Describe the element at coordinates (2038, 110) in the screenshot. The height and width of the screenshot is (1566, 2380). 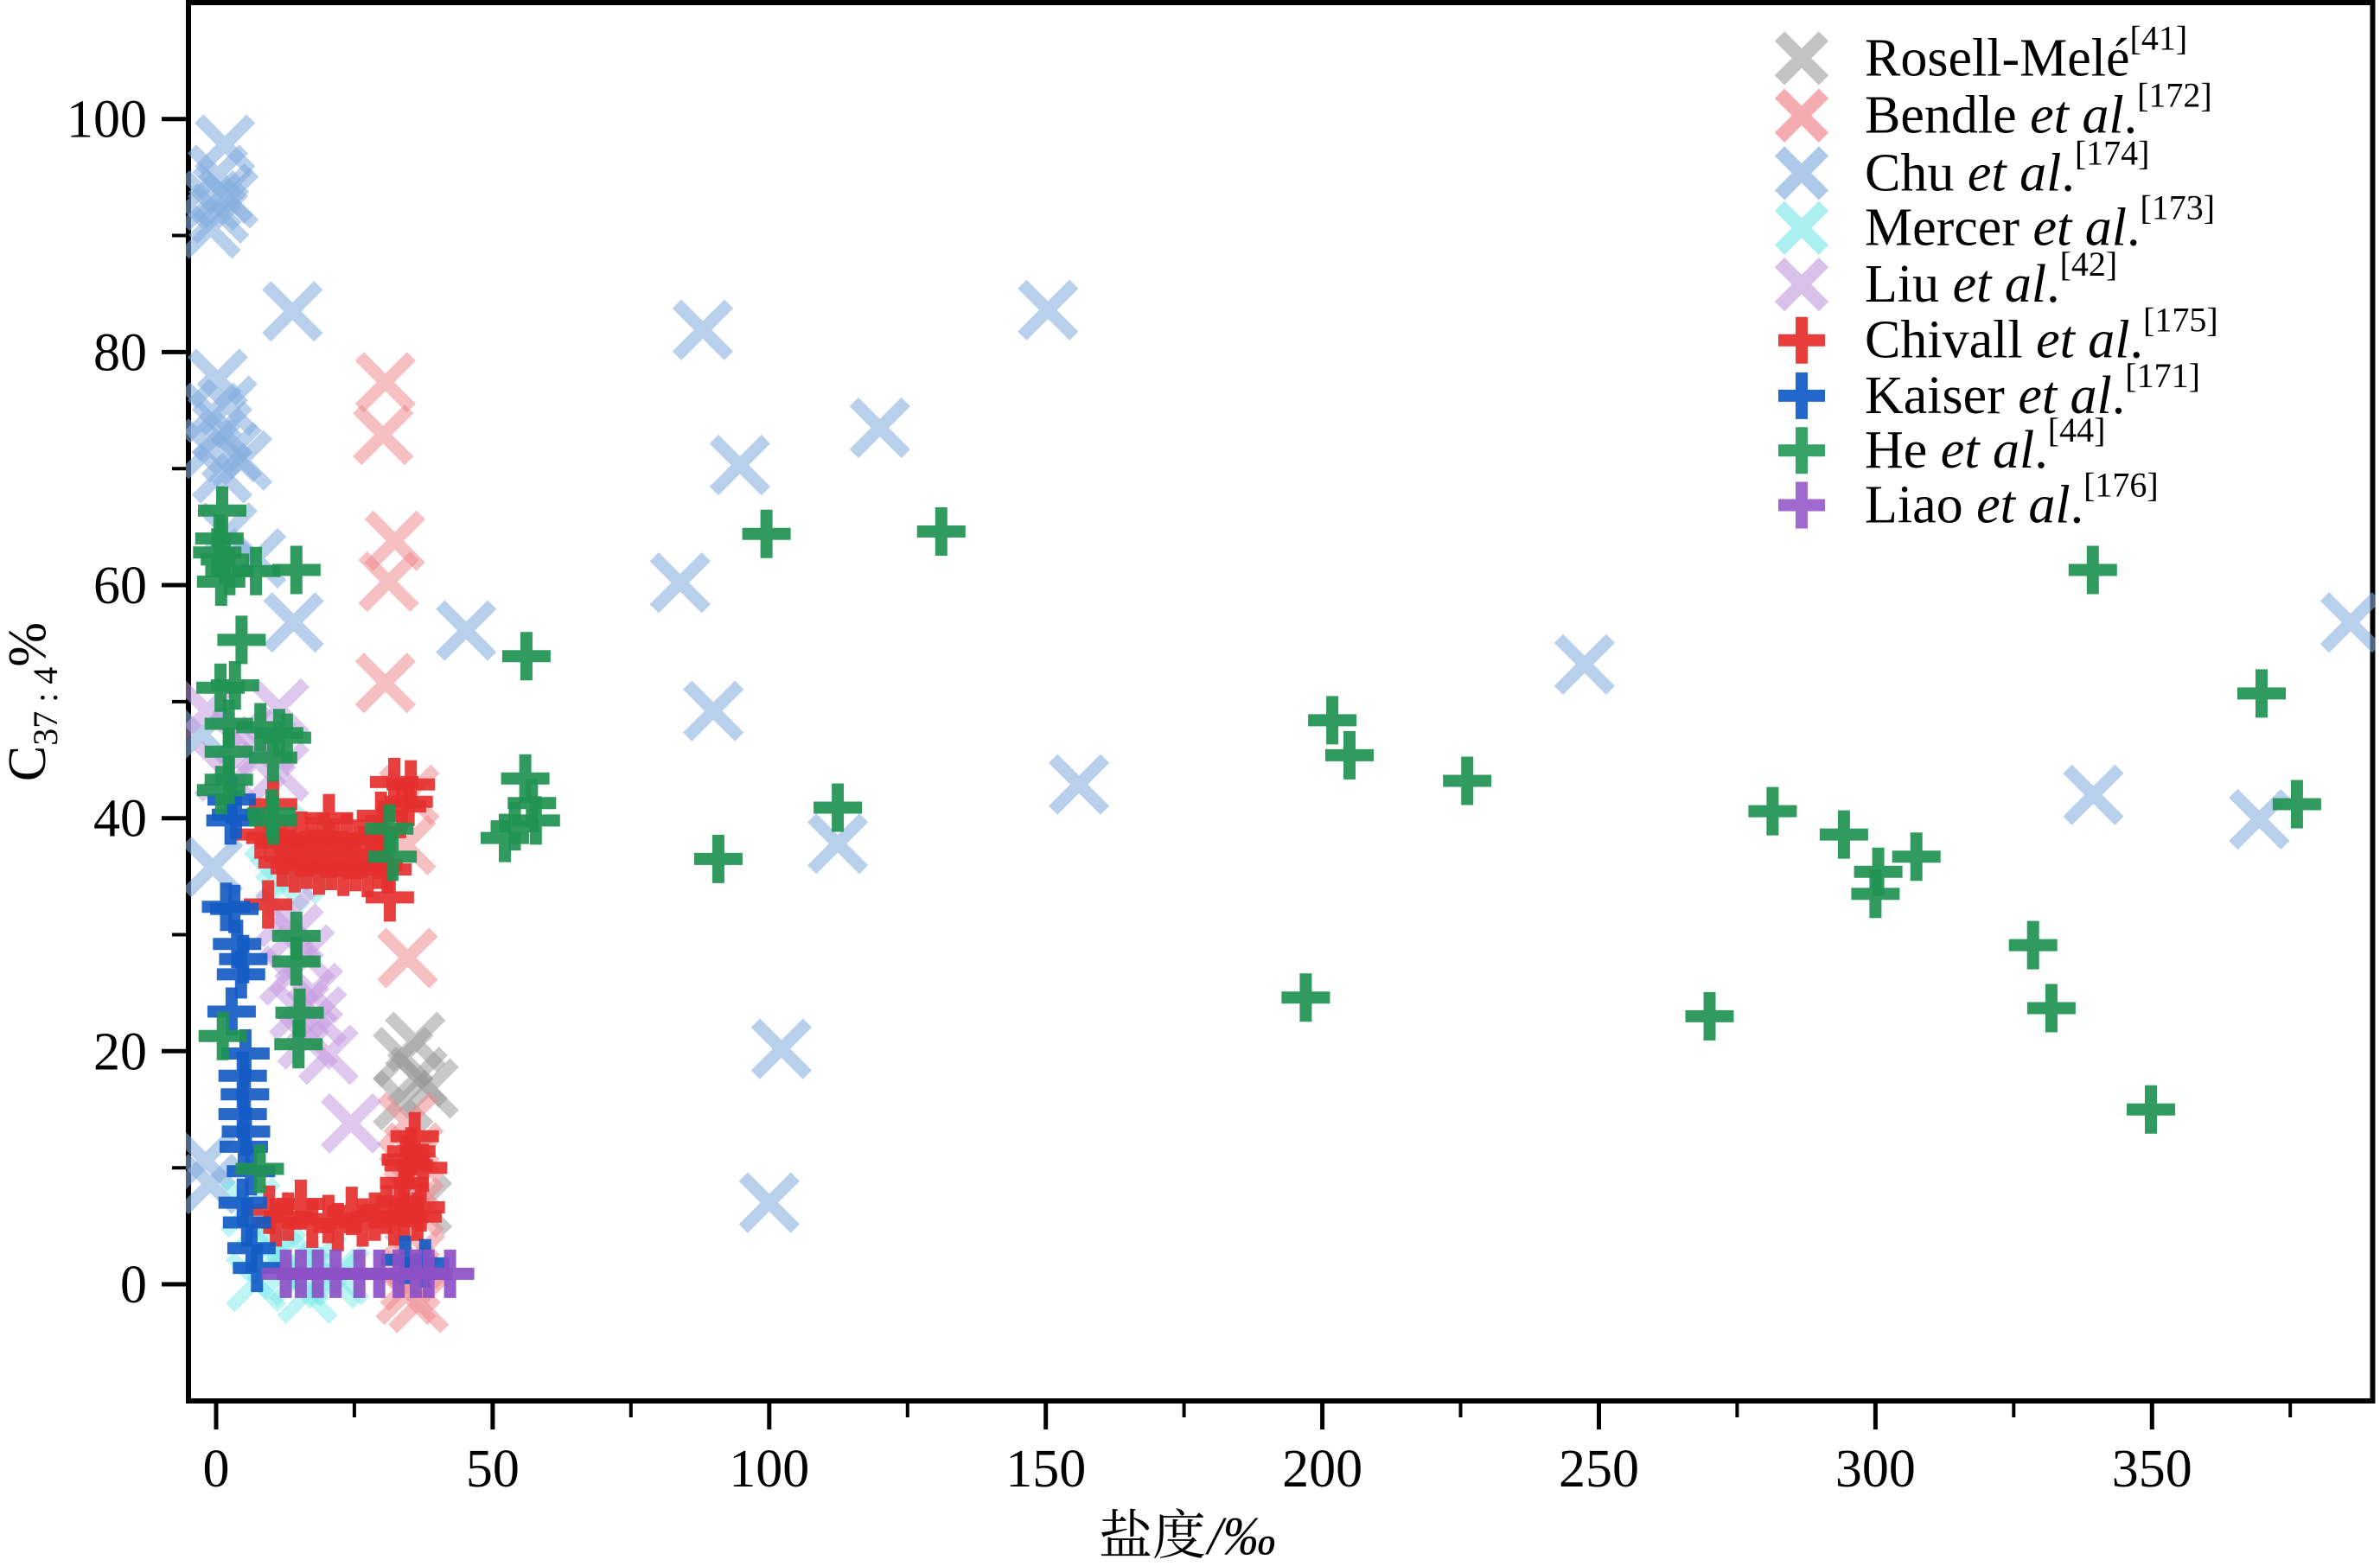
I see `svg-text: Bendle et al.[172]` at that location.